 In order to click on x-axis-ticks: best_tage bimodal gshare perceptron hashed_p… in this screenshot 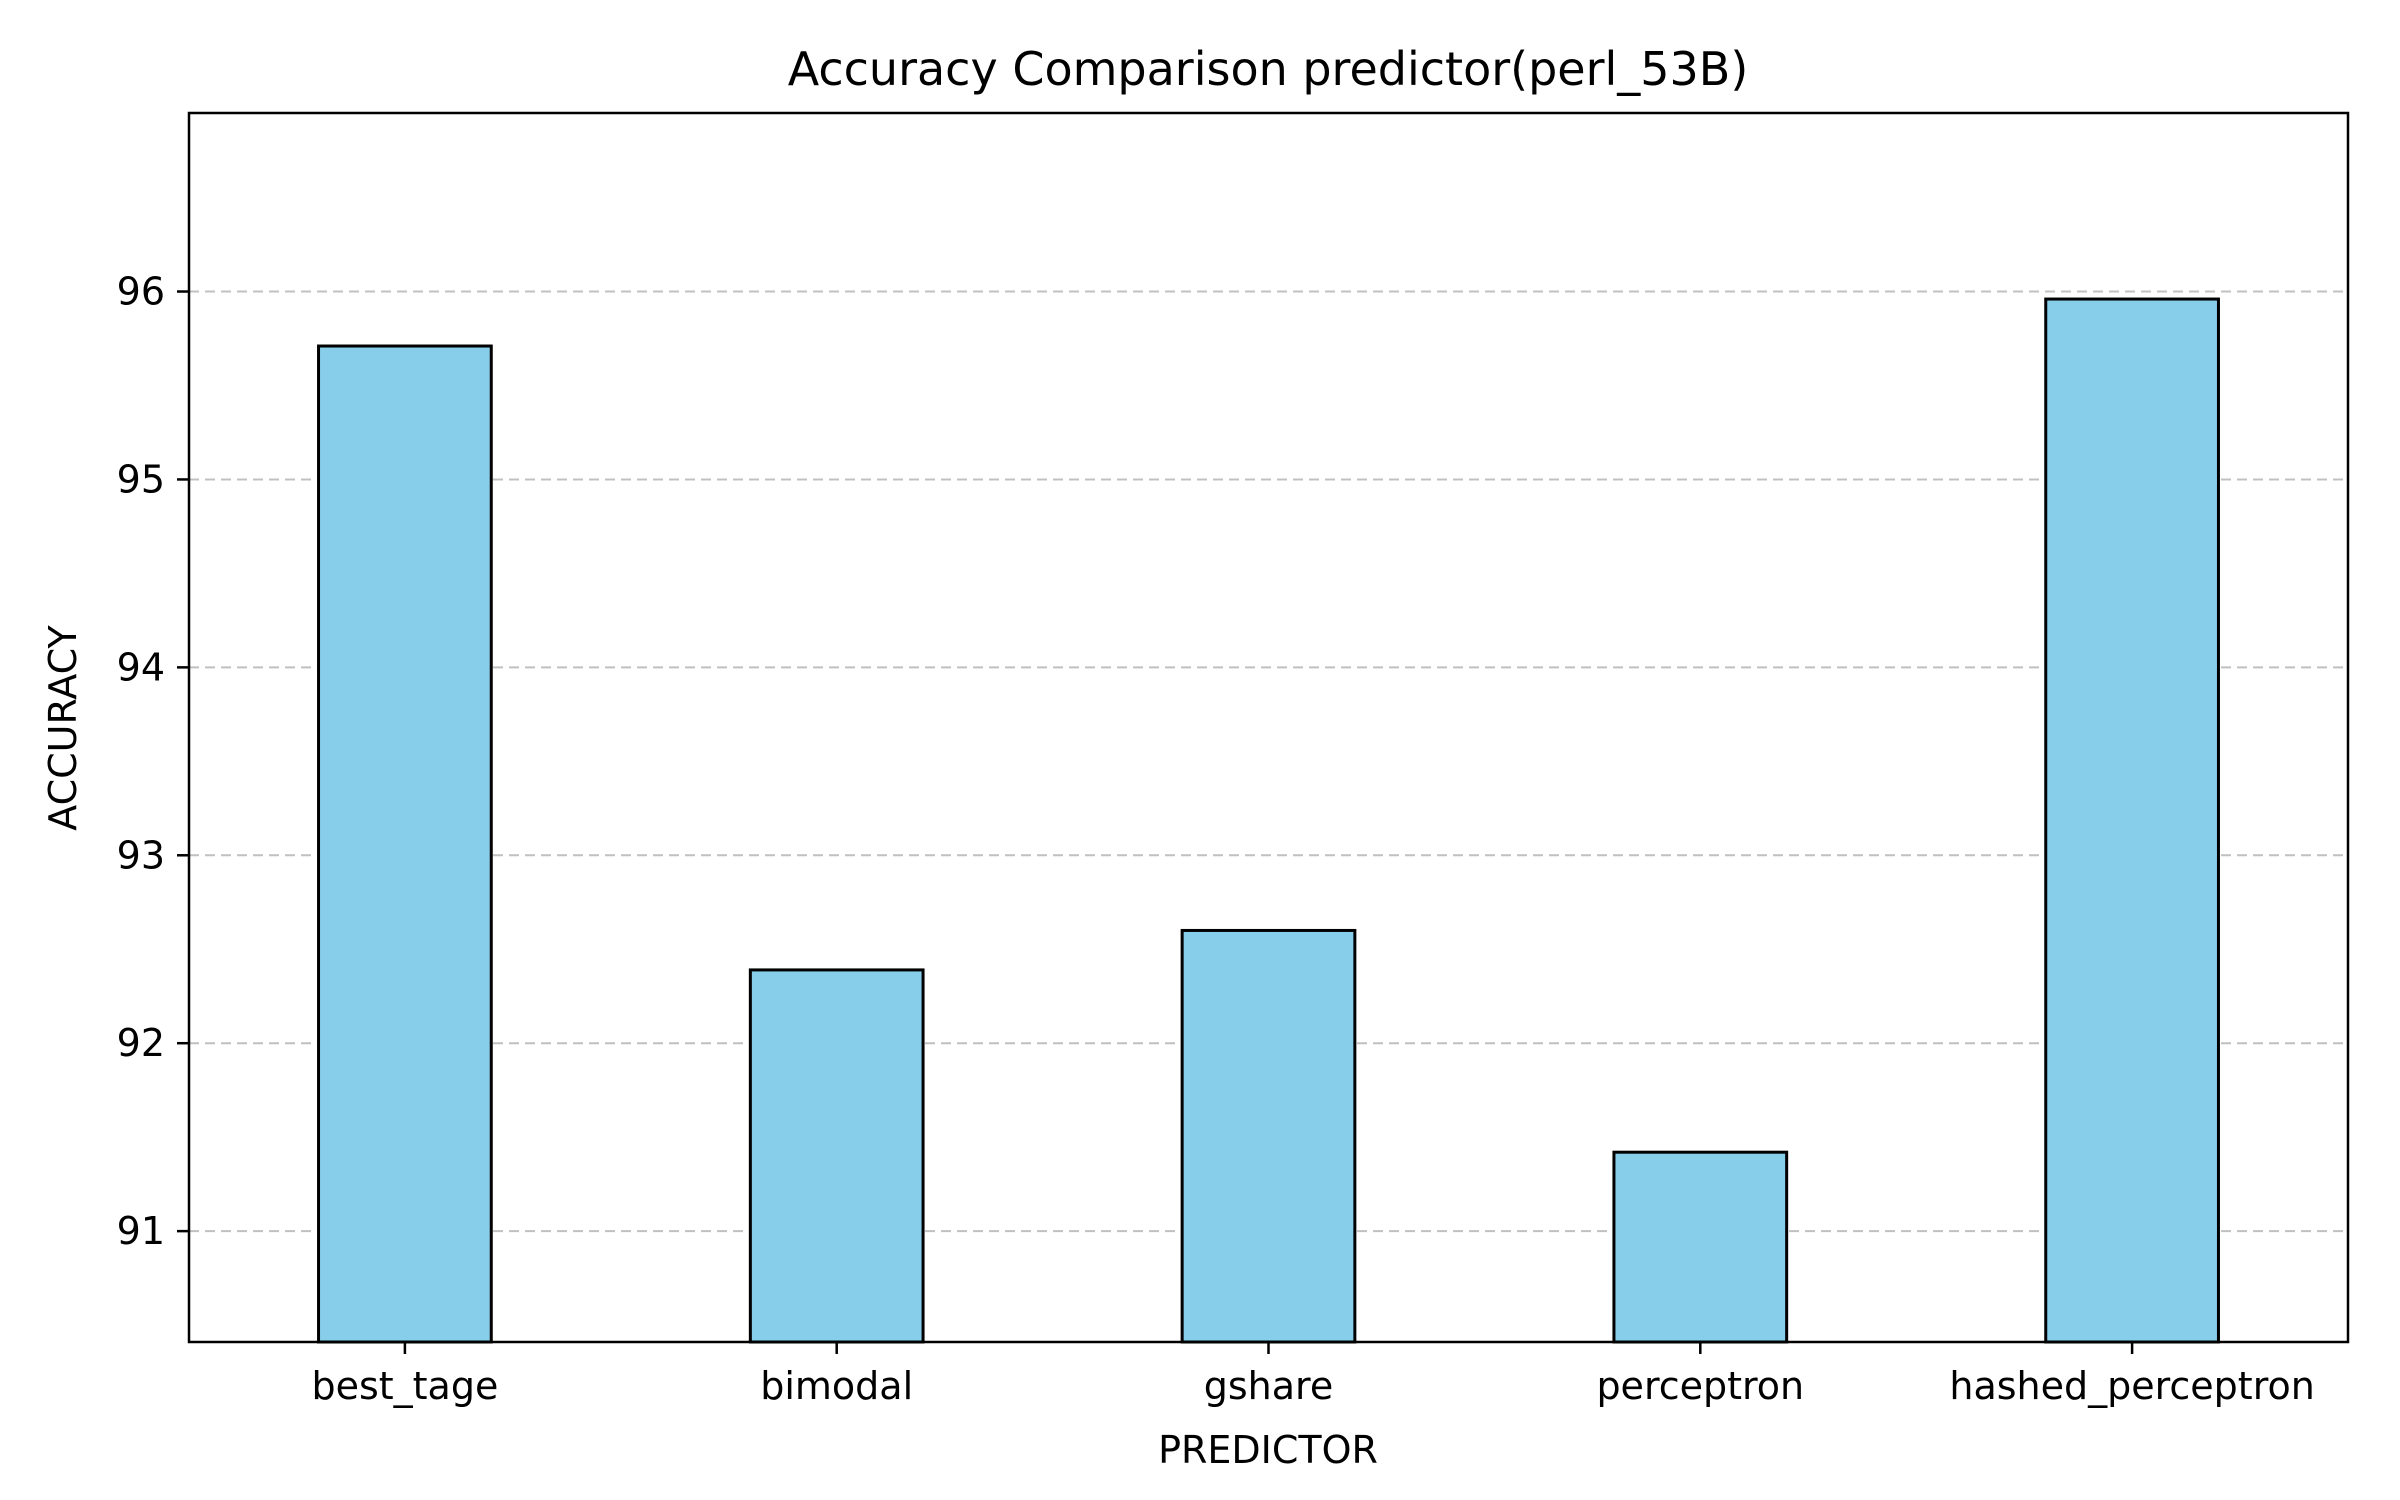, I will do `click(1313, 1375)`.